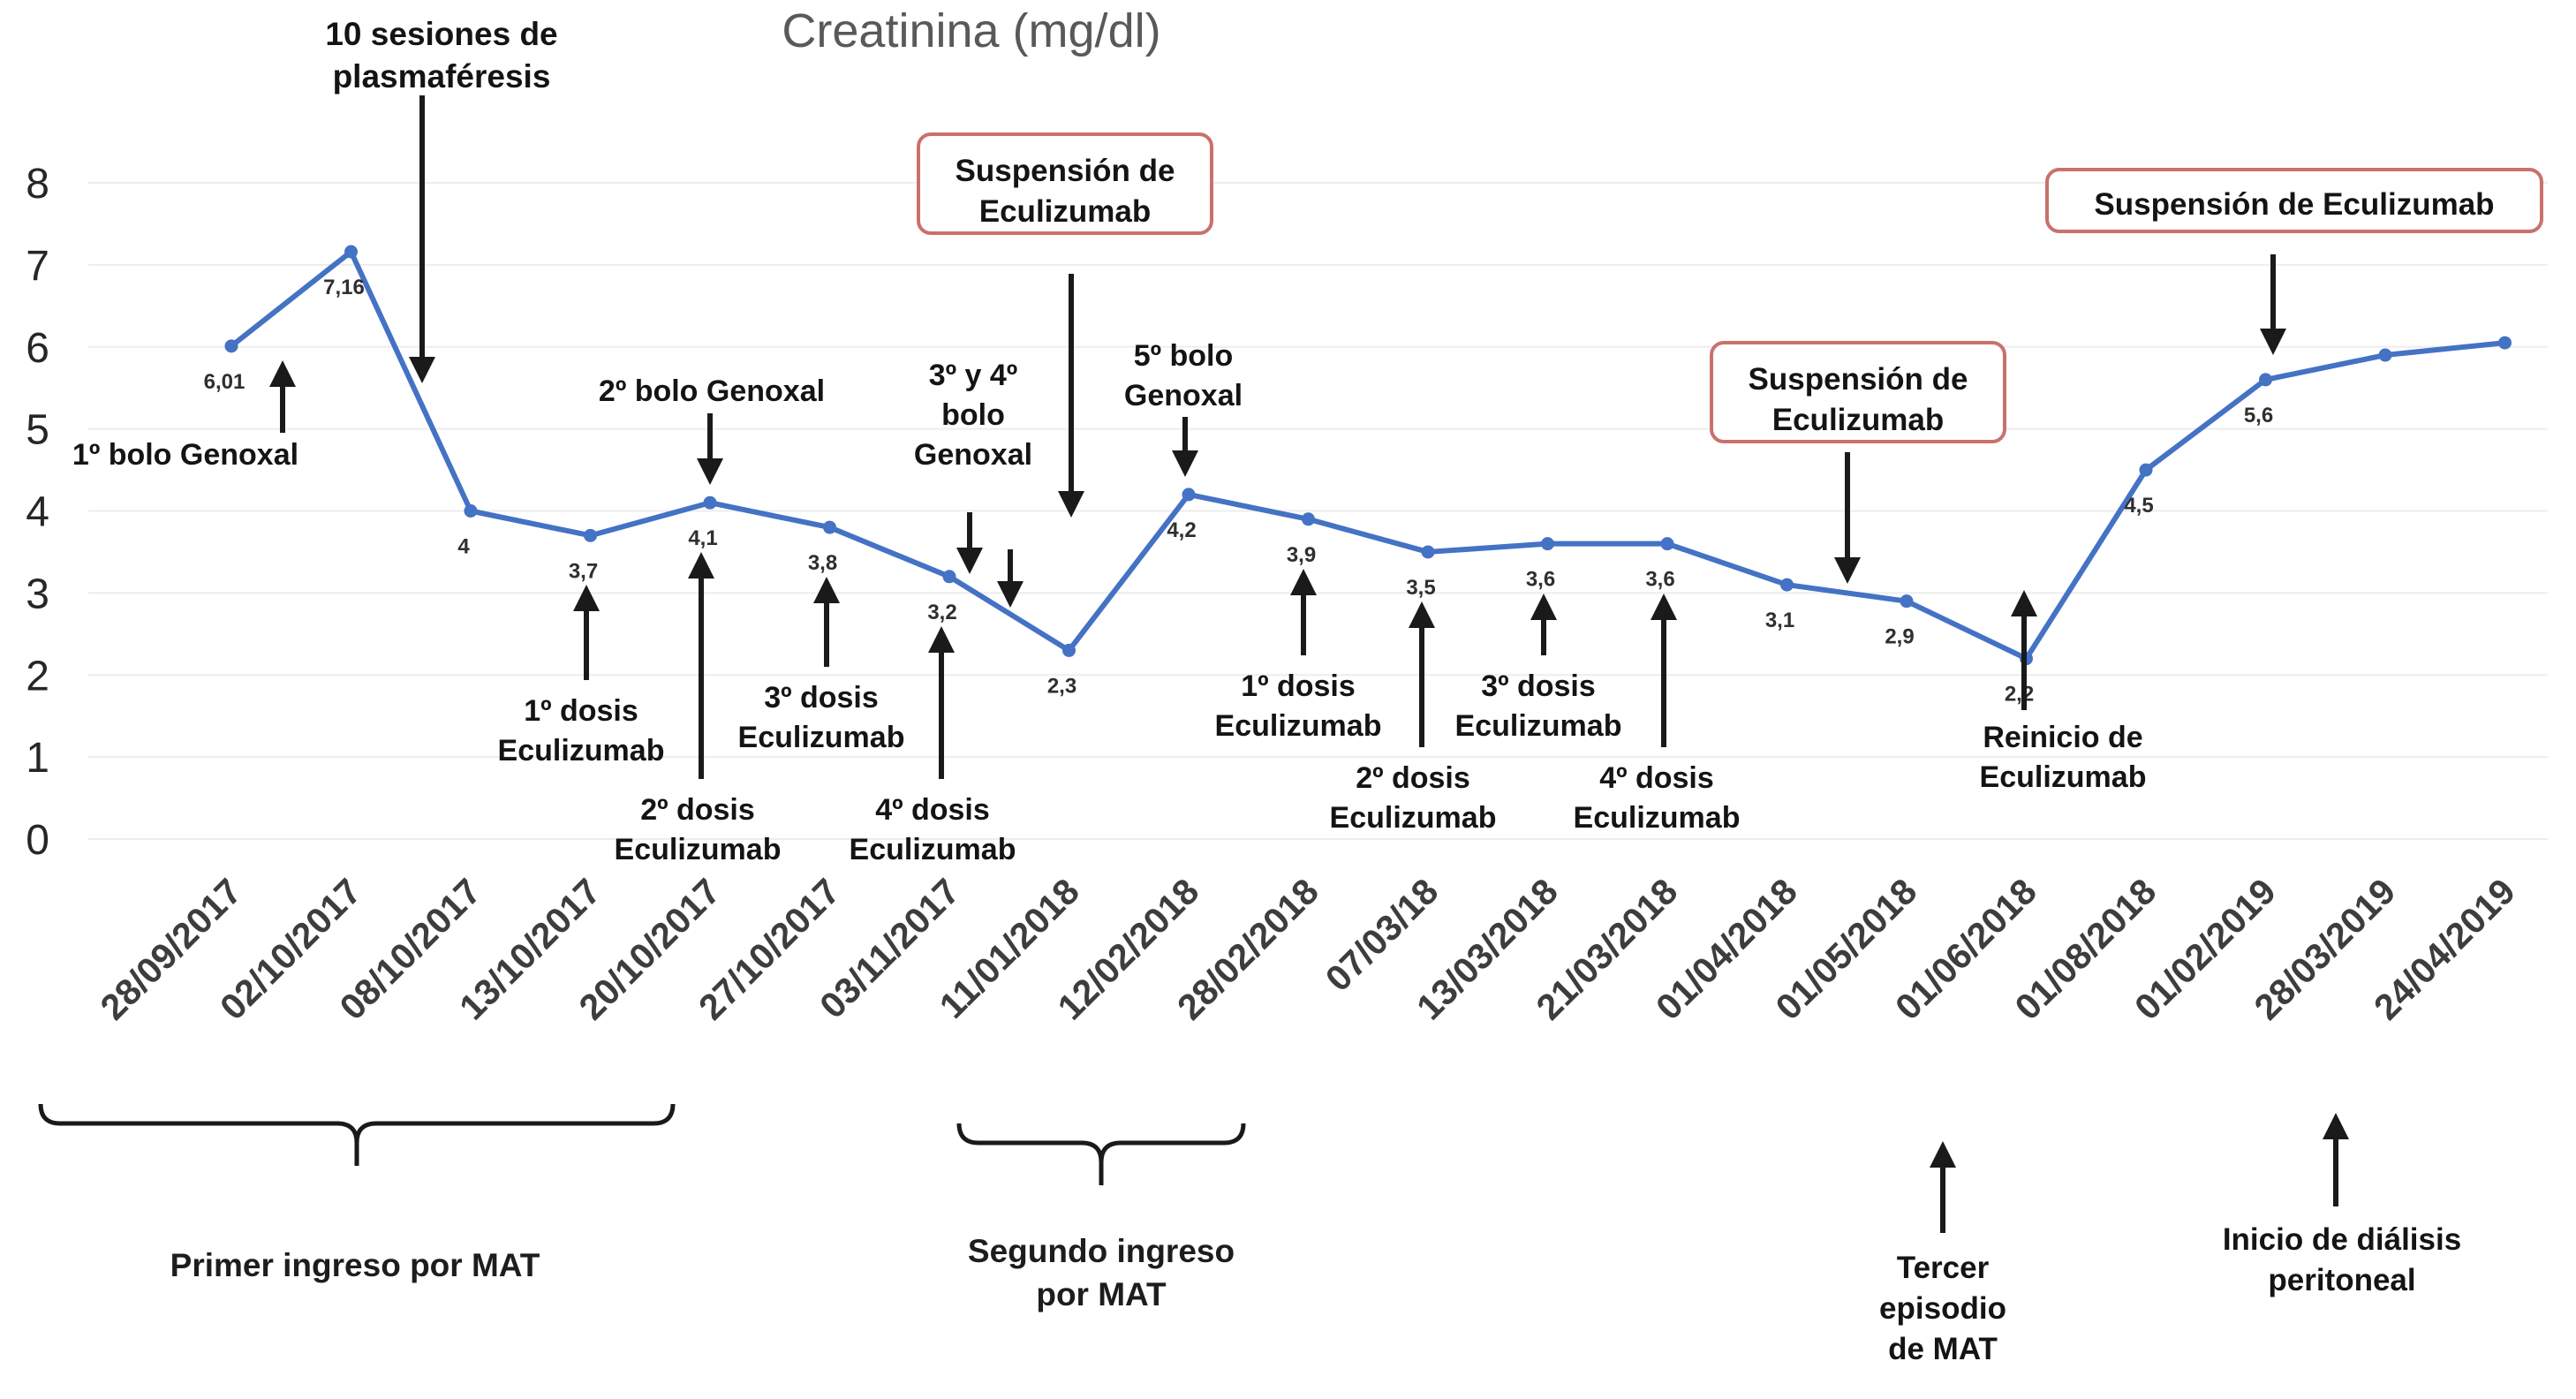 The width and height of the screenshot is (2576, 1399). Describe the element at coordinates (2063, 692) in the screenshot. I see `annotation-reinicio-eculizumab: Reinicio de Eculizumab` at that location.